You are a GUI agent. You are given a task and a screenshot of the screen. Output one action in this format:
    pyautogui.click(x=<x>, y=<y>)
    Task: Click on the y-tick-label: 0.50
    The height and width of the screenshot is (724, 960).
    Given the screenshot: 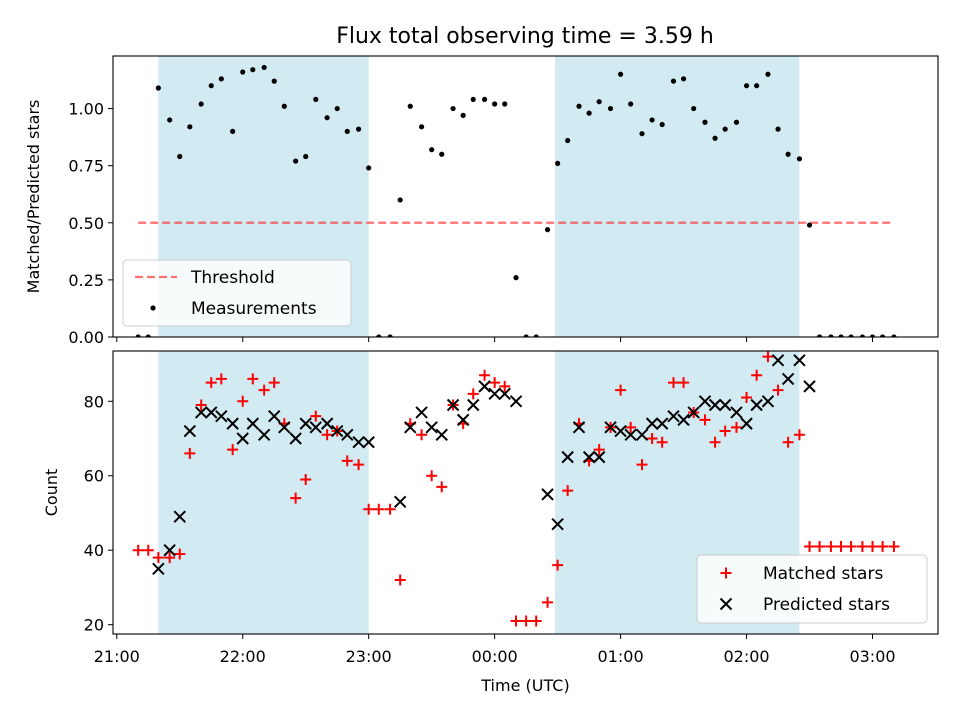 What is the action you would take?
    pyautogui.click(x=86, y=223)
    